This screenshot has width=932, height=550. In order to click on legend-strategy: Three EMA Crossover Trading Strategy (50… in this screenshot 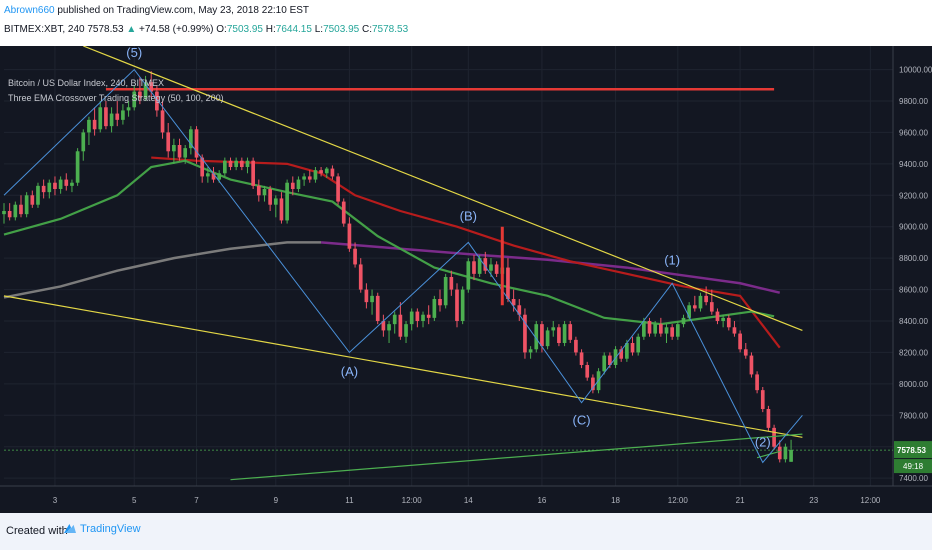, I will do `click(116, 98)`.